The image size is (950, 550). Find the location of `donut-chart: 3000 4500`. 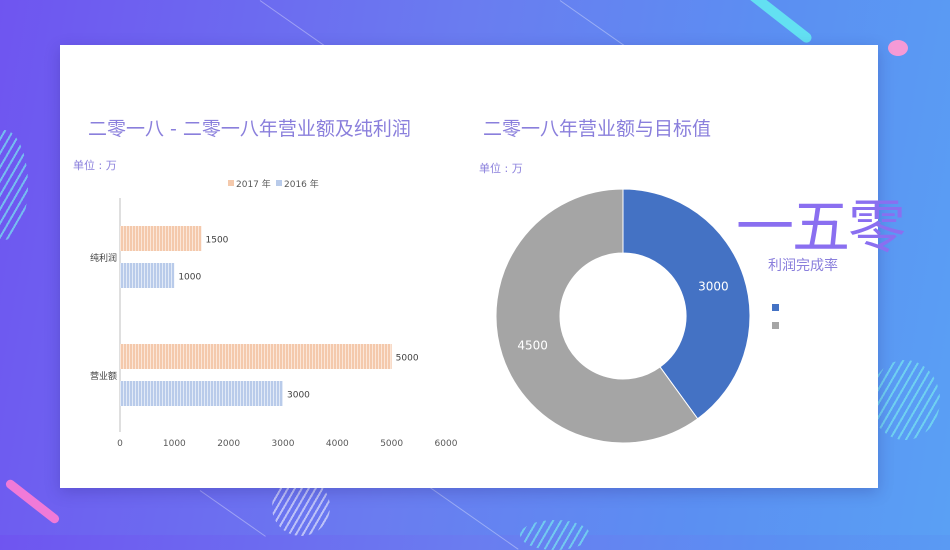

donut-chart: 3000 4500 is located at coordinates (623, 316).